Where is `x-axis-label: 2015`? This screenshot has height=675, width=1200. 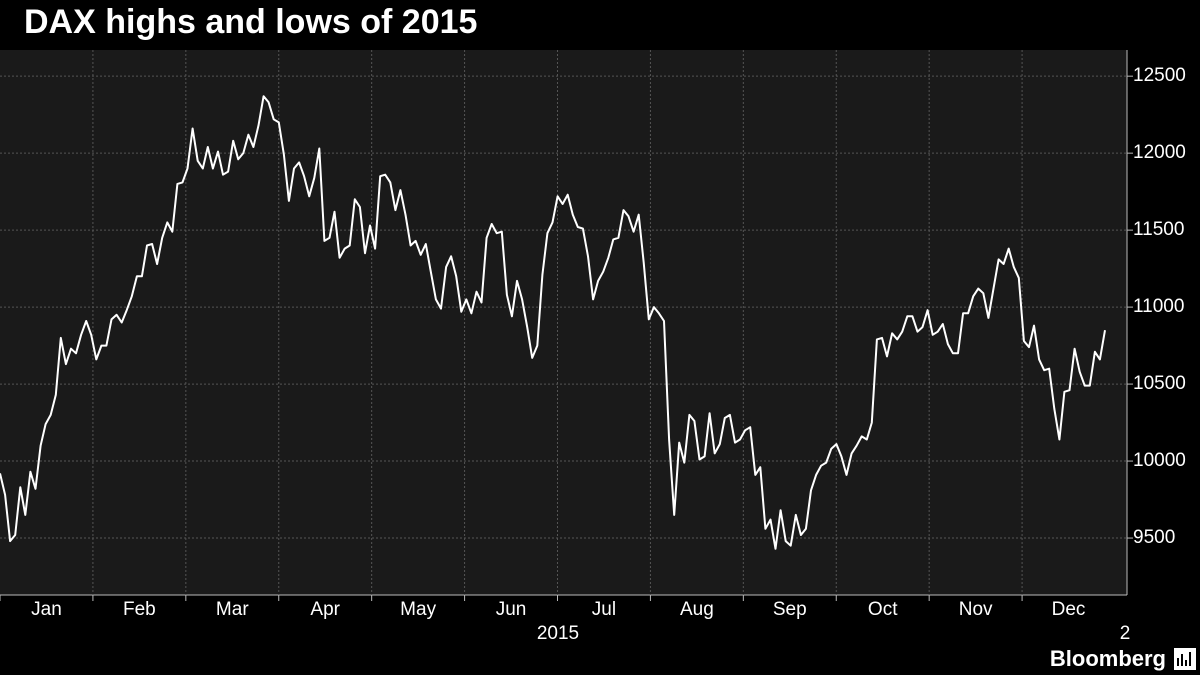 x-axis-label: 2015 is located at coordinates (558, 633).